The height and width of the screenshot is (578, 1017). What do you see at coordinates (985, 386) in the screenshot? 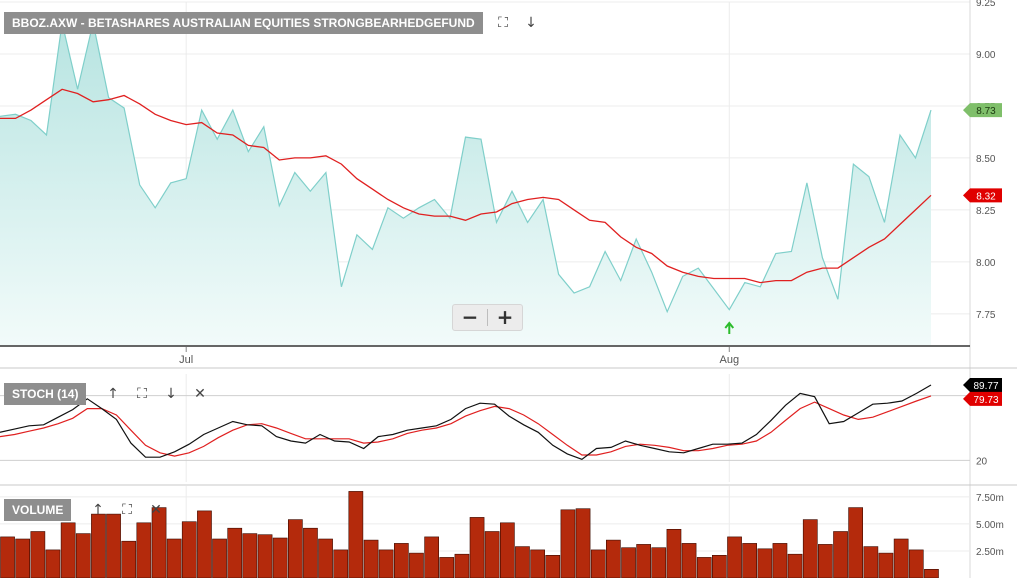
I see `stoch-k-badge-text: 89.77` at bounding box center [985, 386].